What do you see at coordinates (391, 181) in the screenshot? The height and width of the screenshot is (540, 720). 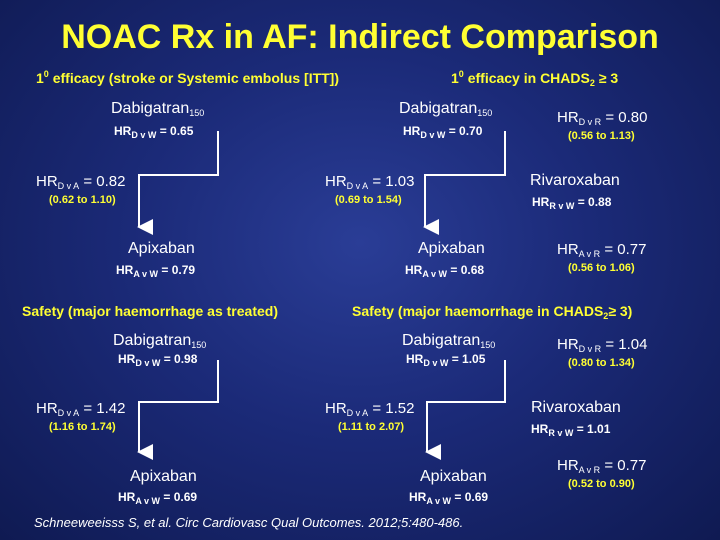 I see `hr-value: = 1.03` at bounding box center [391, 181].